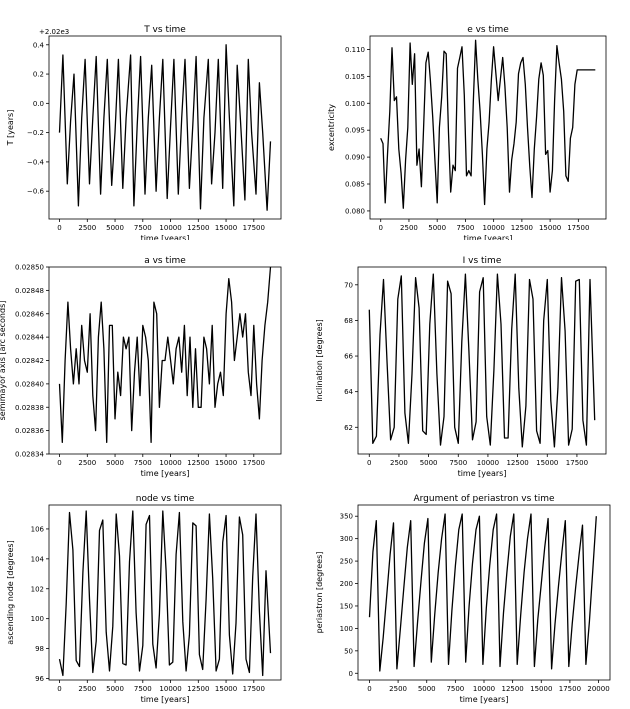 The width and height of the screenshot is (630, 709). I want to click on y-tick-label: 200, so click(346, 584).